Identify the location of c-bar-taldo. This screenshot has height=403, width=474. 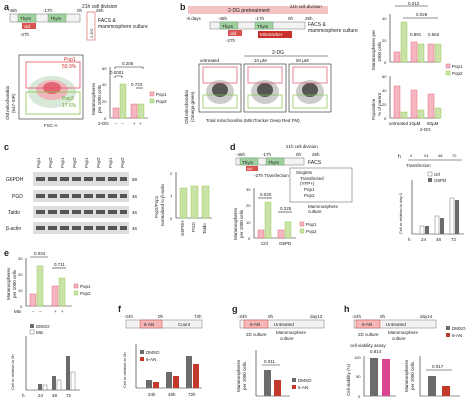
(205, 202).